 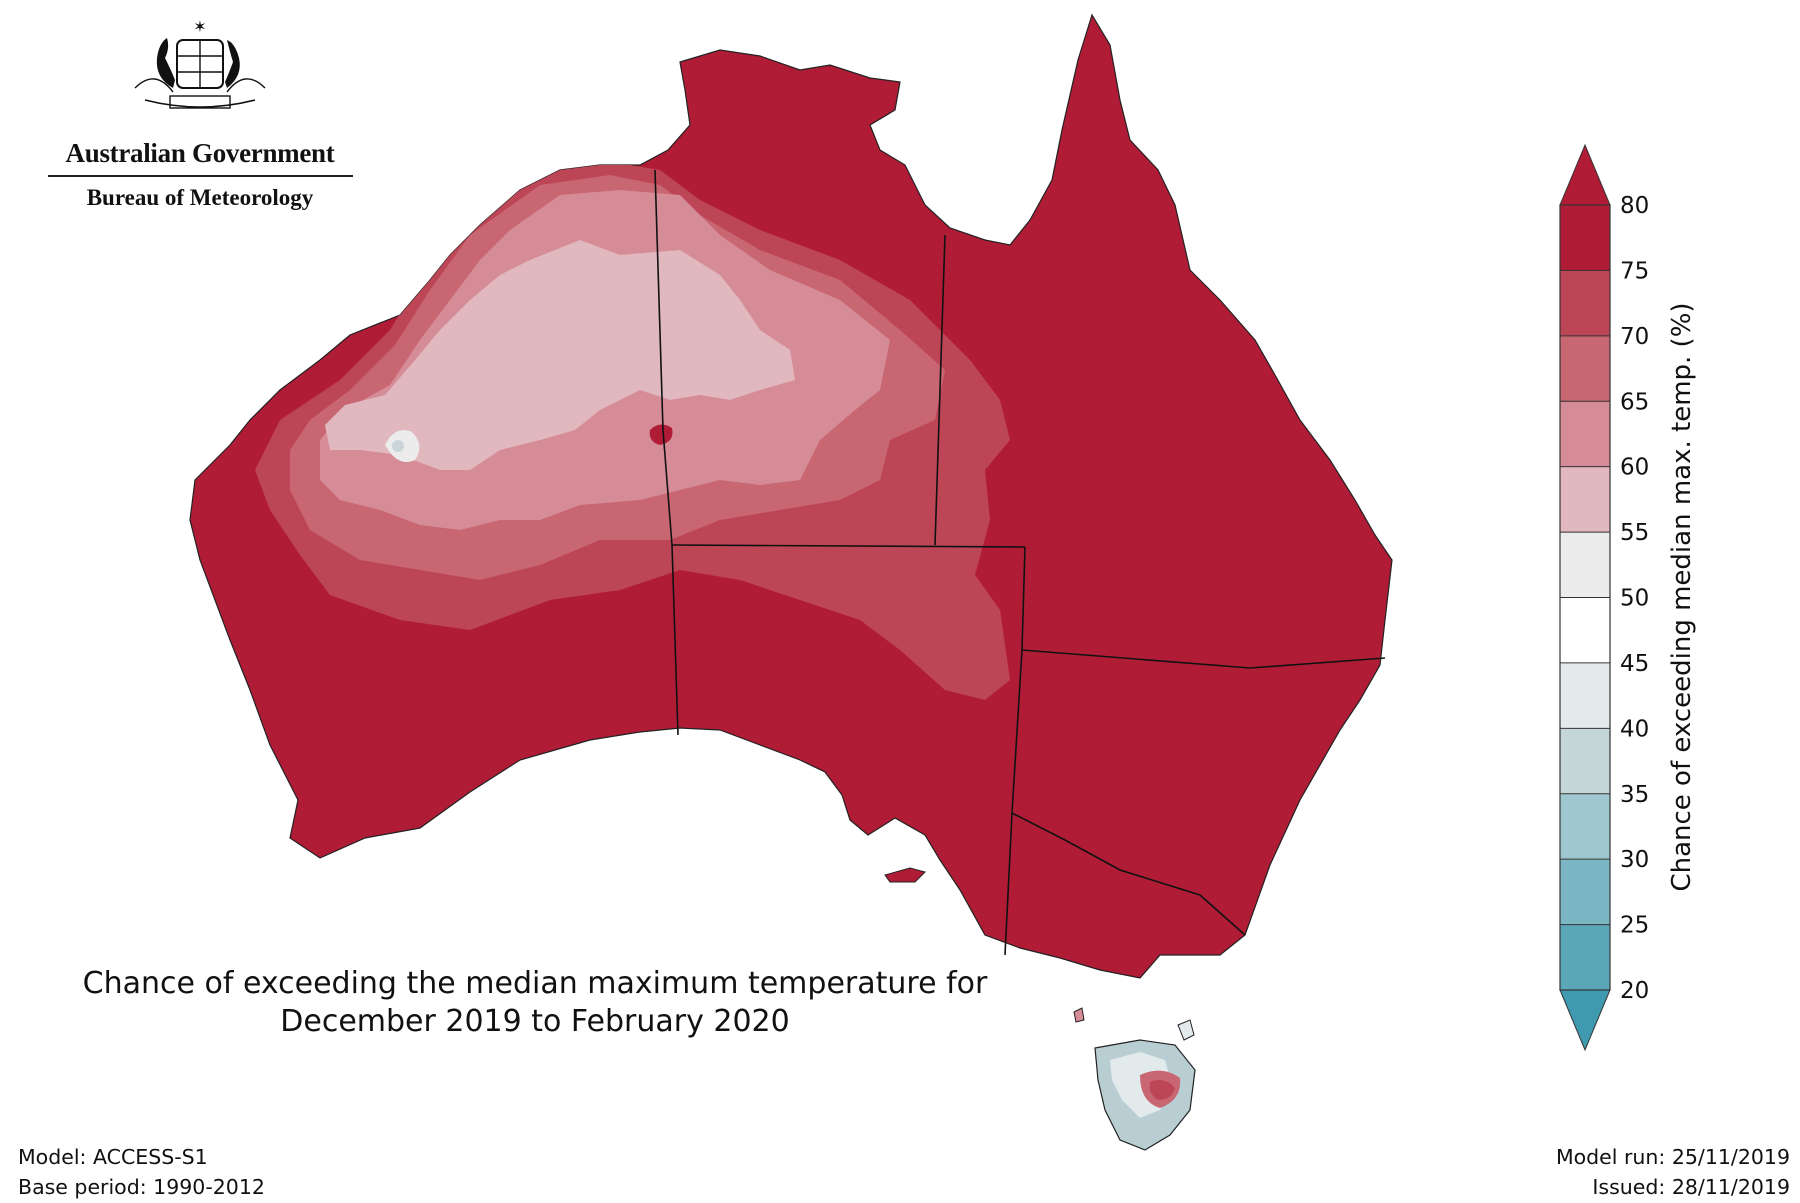 I want to click on colorbar-tick-label: 40, so click(x=1634, y=729).